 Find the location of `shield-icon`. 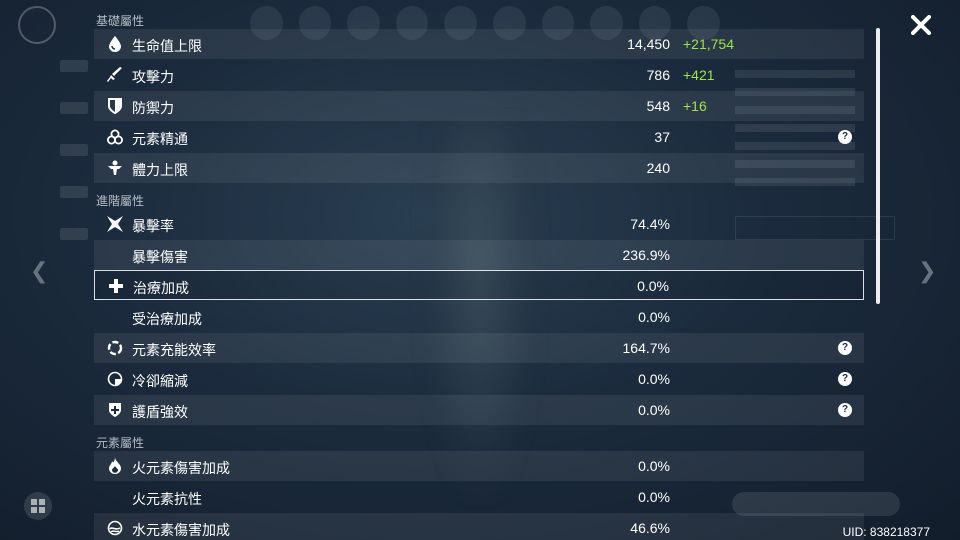

shield-icon is located at coordinates (115, 106).